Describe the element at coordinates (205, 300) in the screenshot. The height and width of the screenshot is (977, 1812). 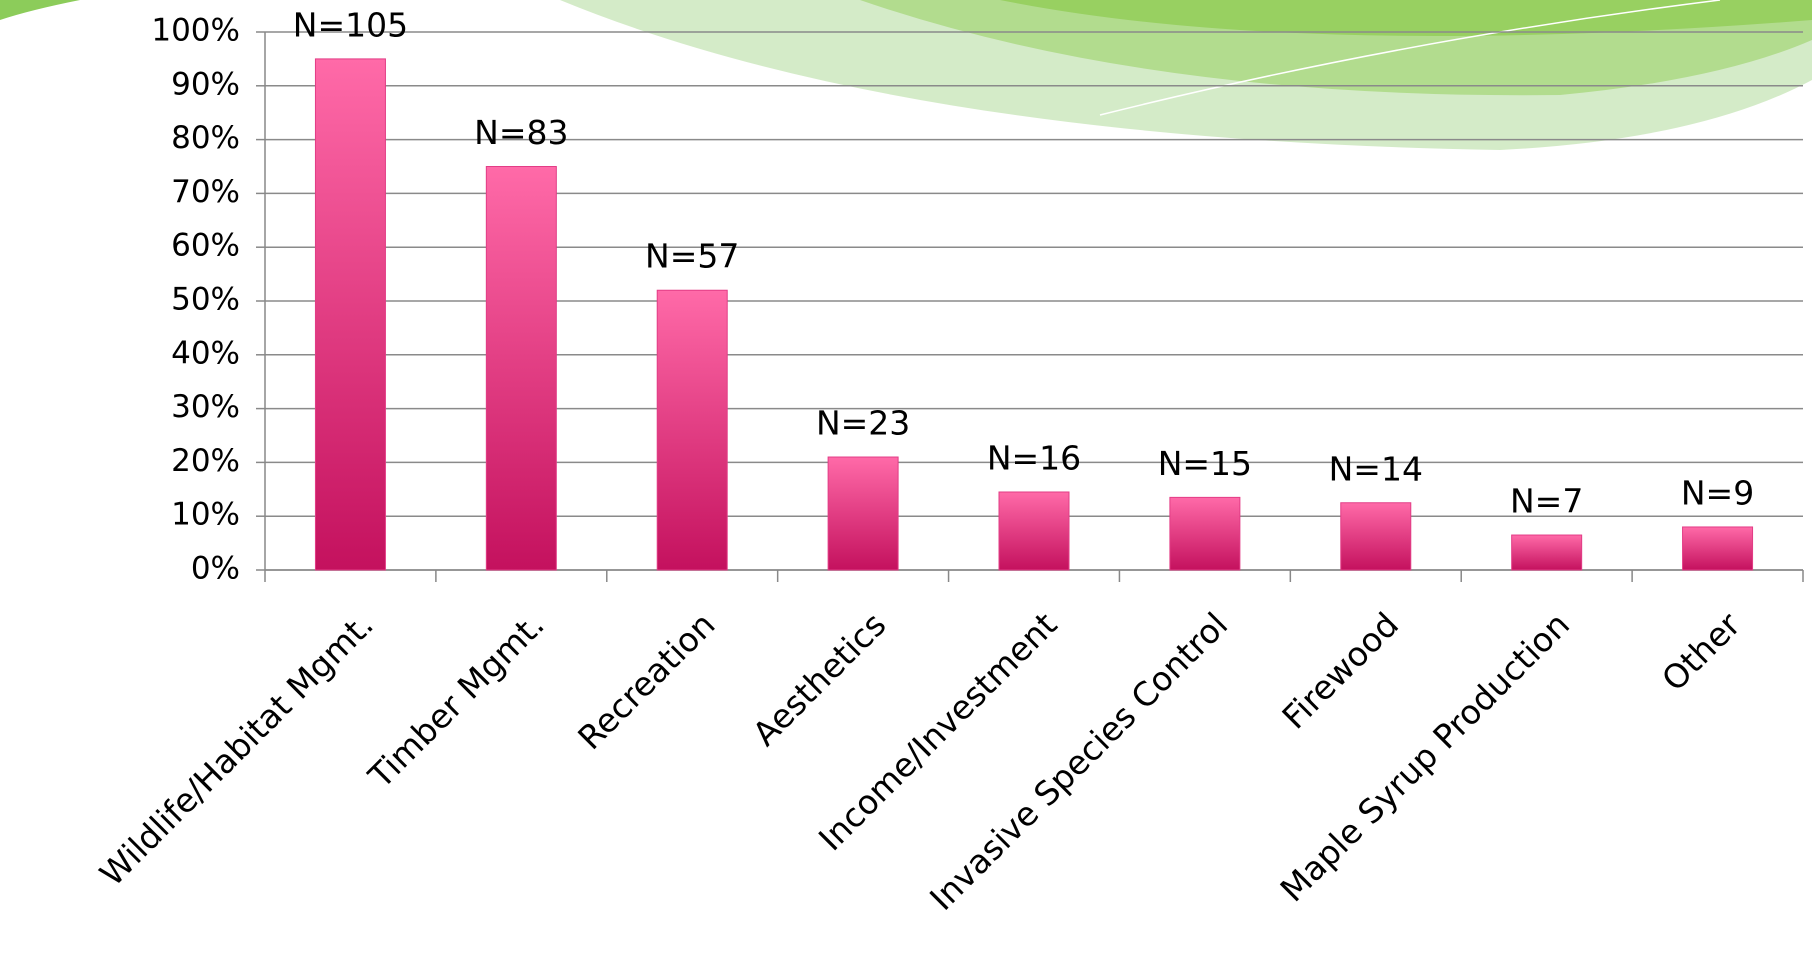
I see `y-tick-label: 50%` at that location.